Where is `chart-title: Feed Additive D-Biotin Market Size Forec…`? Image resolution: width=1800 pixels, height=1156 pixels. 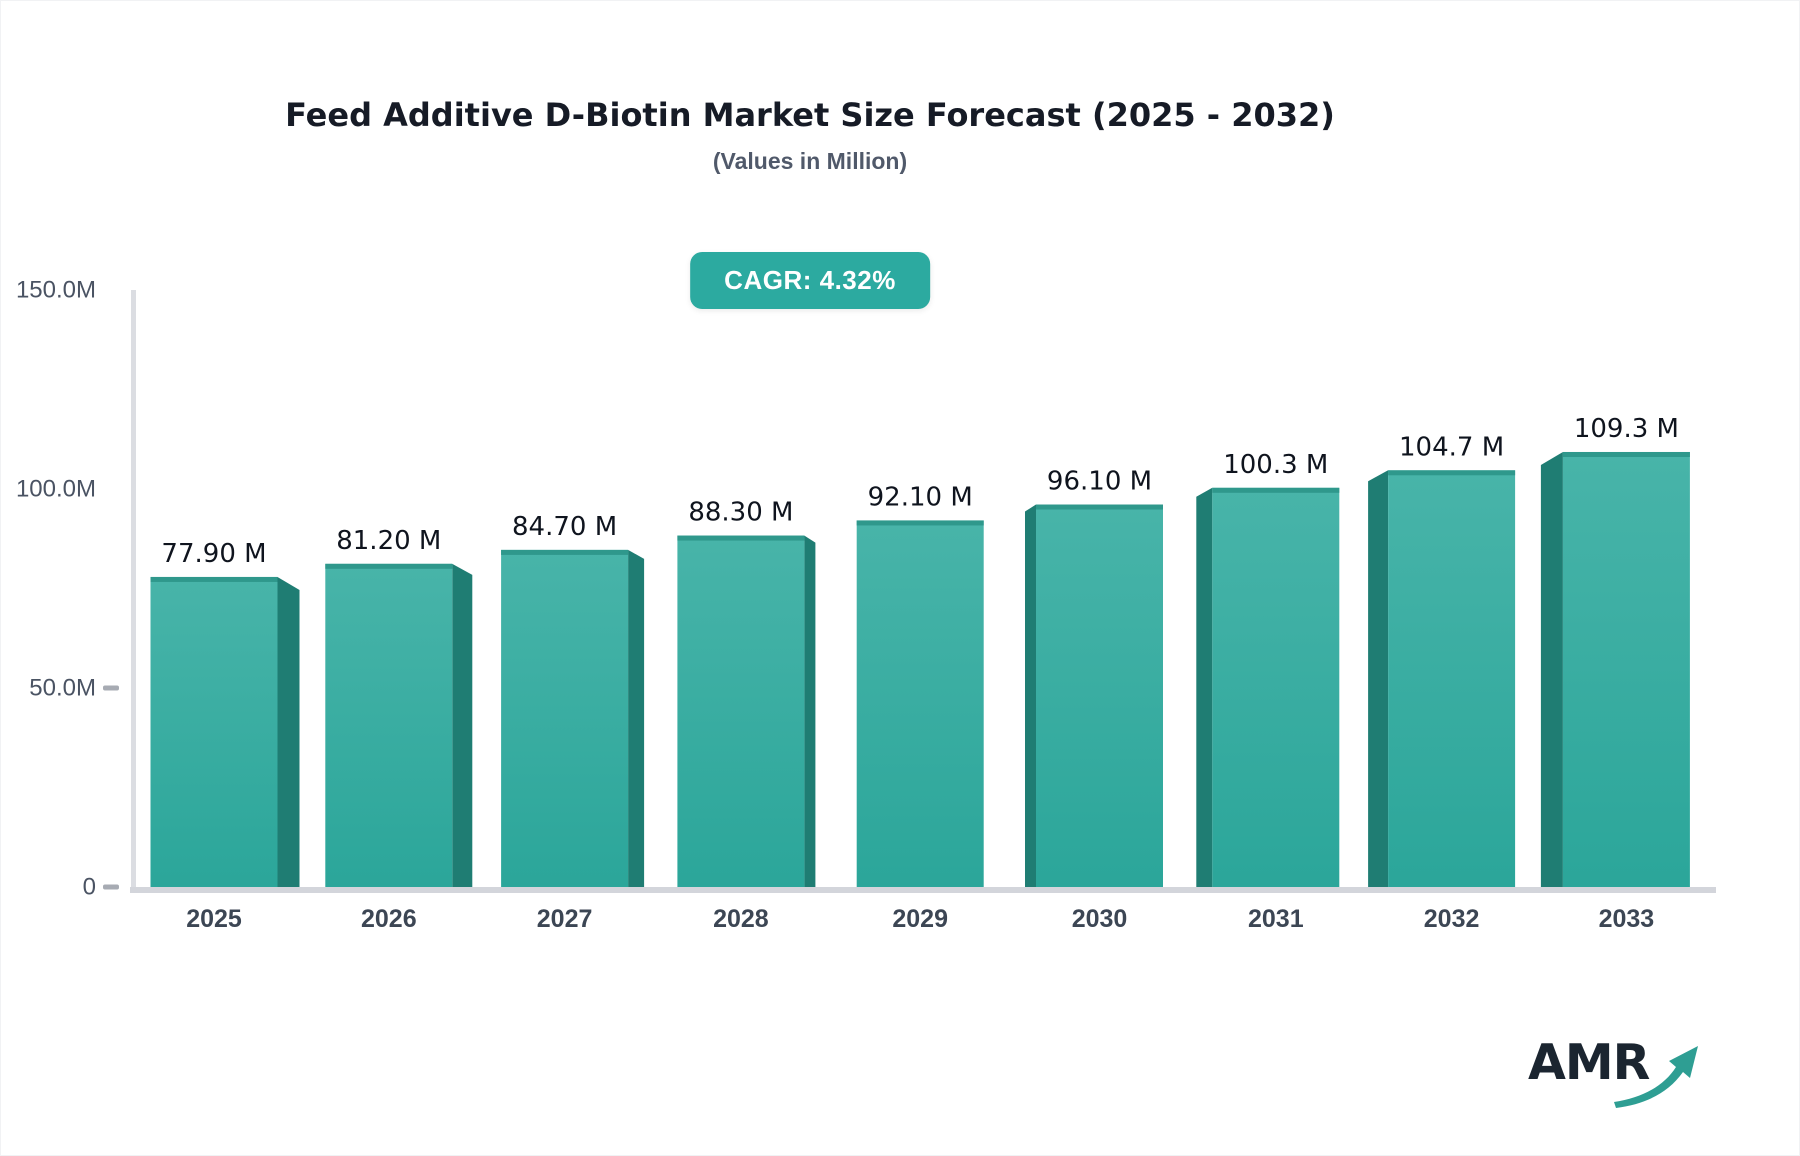 chart-title: Feed Additive D-Biotin Market Size Forec… is located at coordinates (810, 115).